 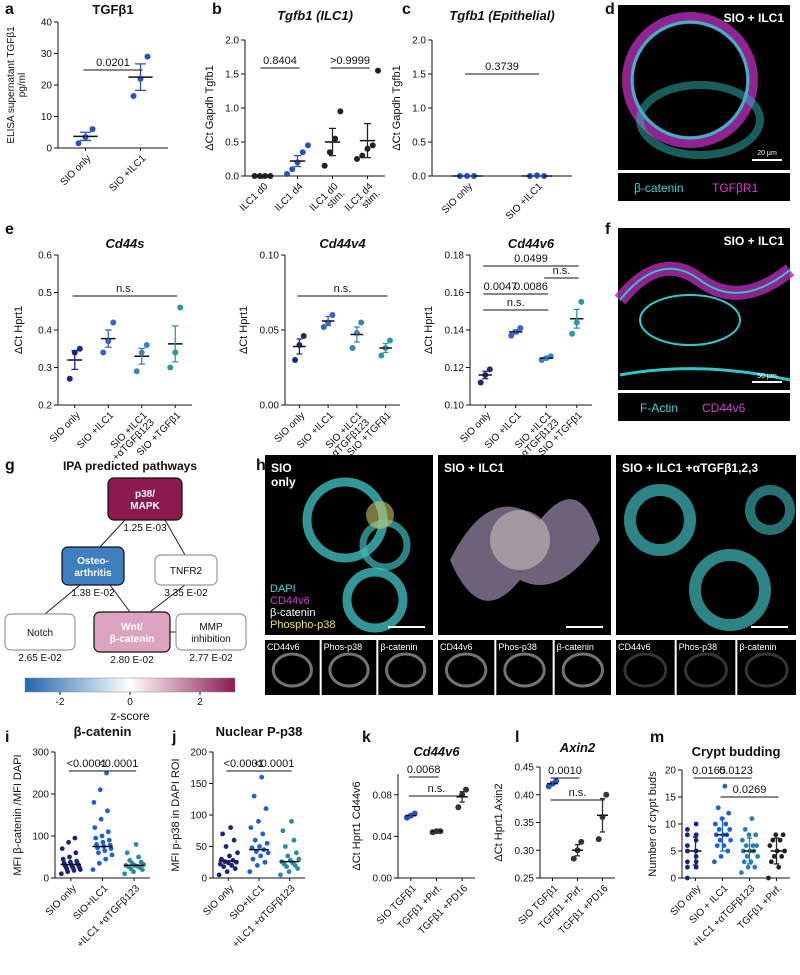 What do you see at coordinates (466, 670) in the screenshot?
I see `tile-signal` at bounding box center [466, 670].